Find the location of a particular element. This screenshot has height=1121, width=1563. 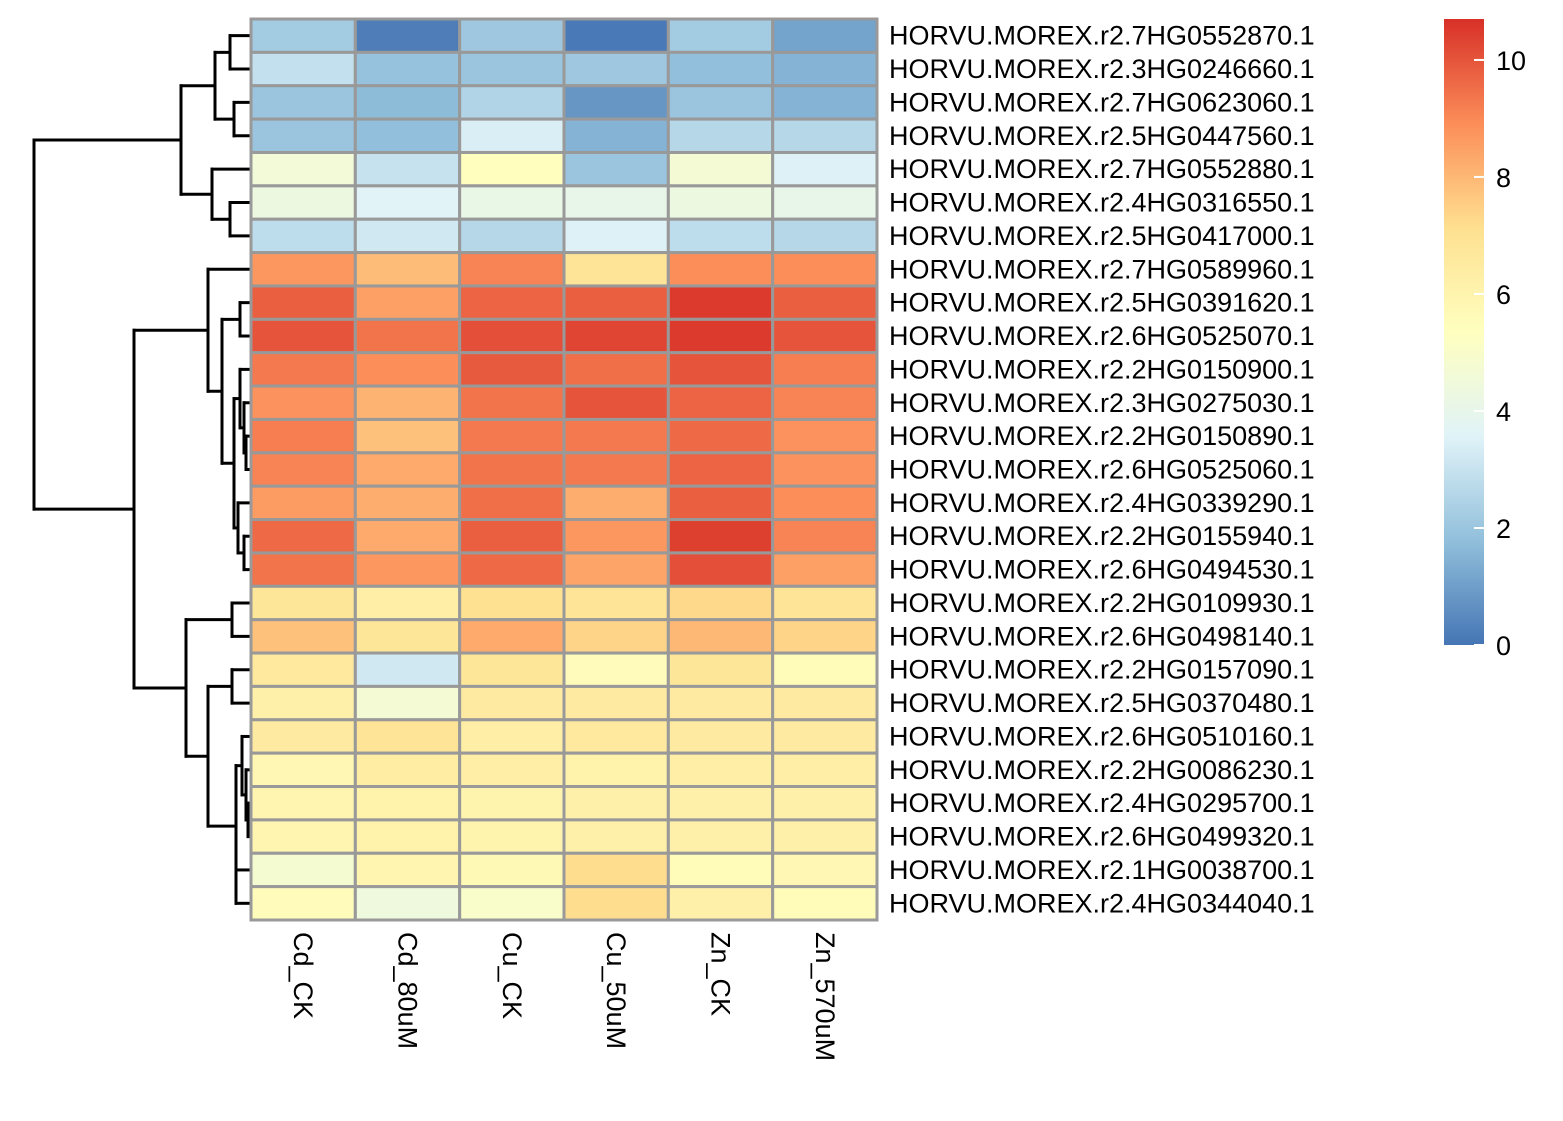

column-label: Zn_CK is located at coordinates (721, 974).